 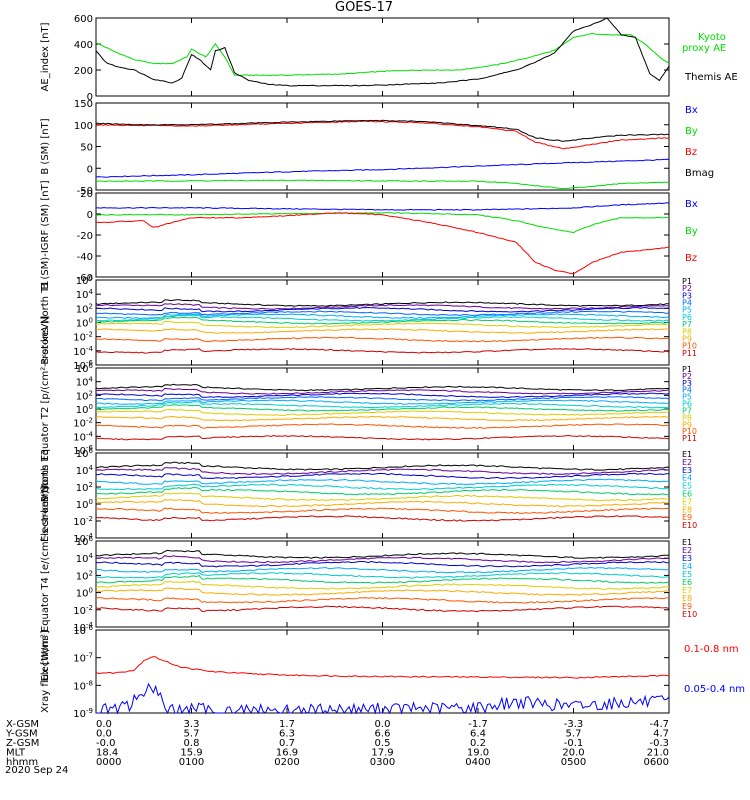 What do you see at coordinates (382, 487) in the screenshot?
I see `series-line-E5` at bounding box center [382, 487].